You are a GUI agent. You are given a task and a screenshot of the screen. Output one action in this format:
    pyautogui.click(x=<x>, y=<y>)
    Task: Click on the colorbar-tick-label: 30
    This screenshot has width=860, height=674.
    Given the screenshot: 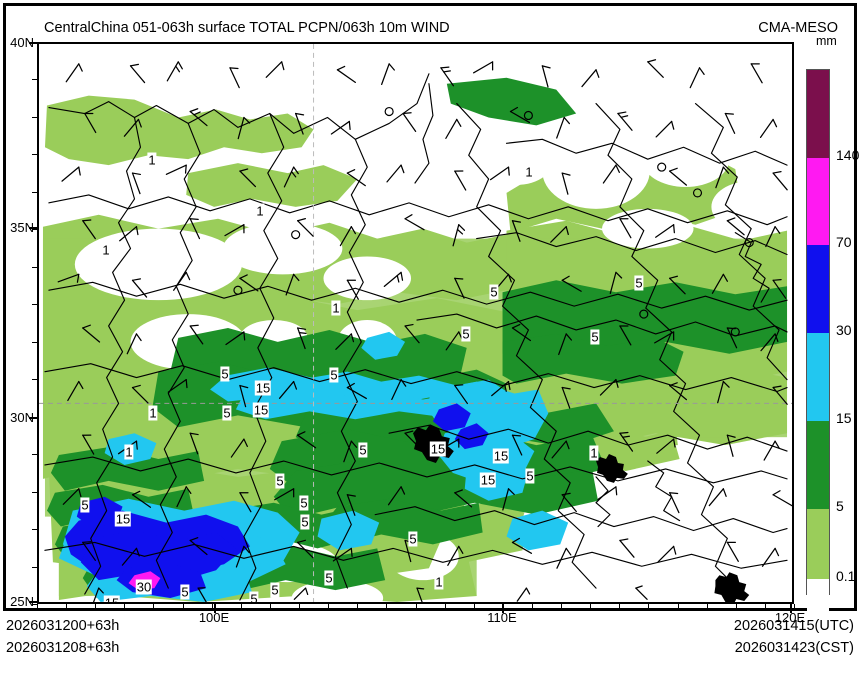 What is the action you would take?
    pyautogui.click(x=844, y=330)
    